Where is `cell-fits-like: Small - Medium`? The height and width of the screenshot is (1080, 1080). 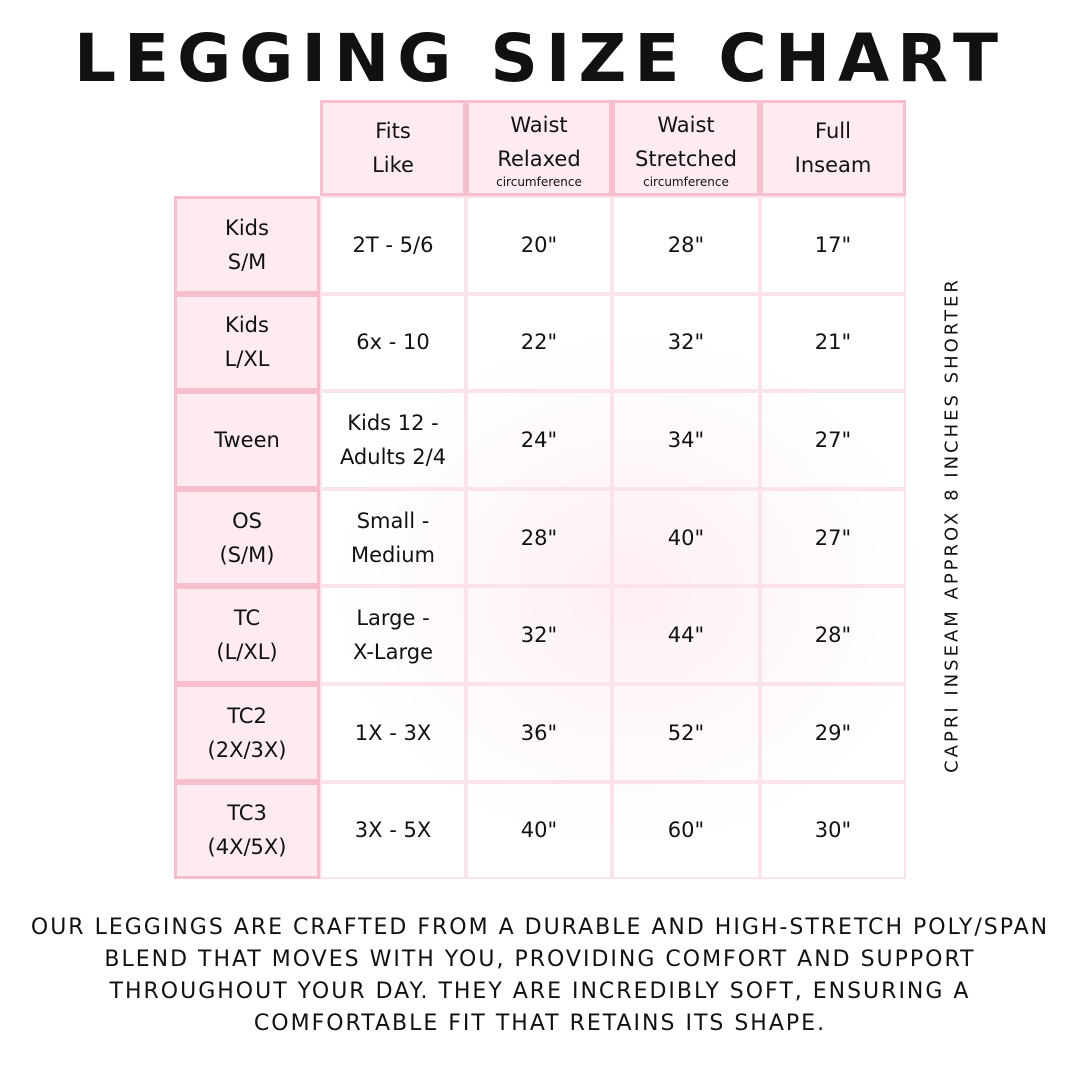
cell-fits-like: Small - Medium is located at coordinates (393, 537).